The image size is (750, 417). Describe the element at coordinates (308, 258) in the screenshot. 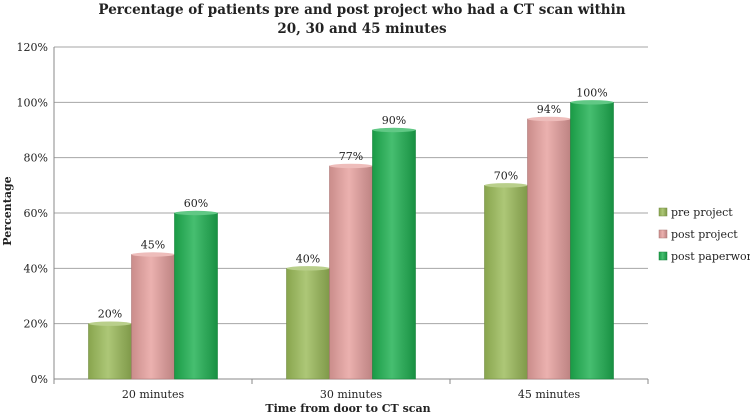

I see `data-label: 40%` at that location.